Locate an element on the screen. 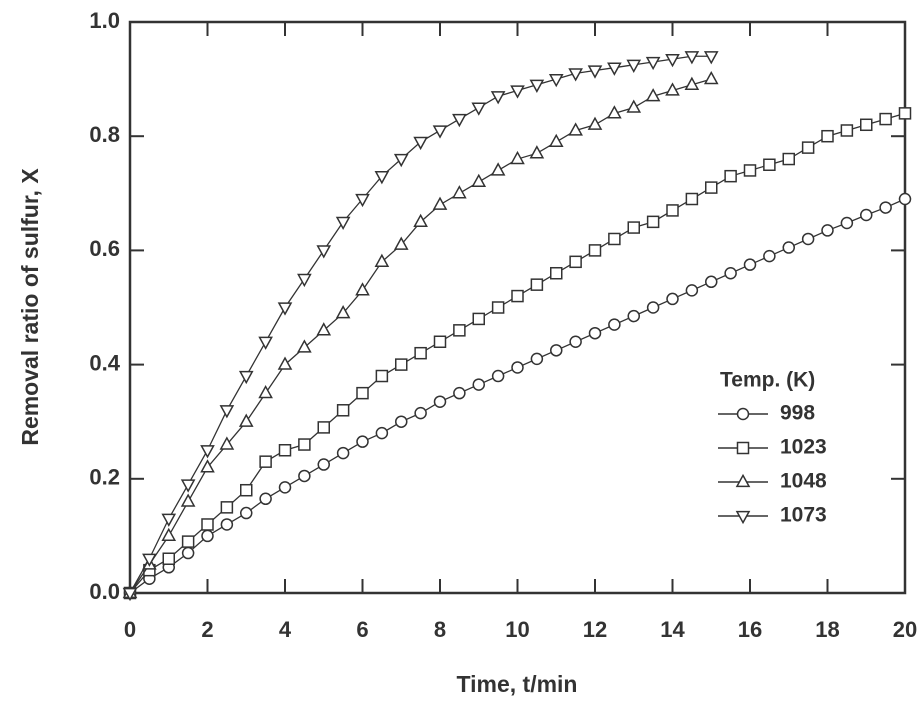 The width and height of the screenshot is (919, 703). legend-label: 1073 is located at coordinates (803, 515).